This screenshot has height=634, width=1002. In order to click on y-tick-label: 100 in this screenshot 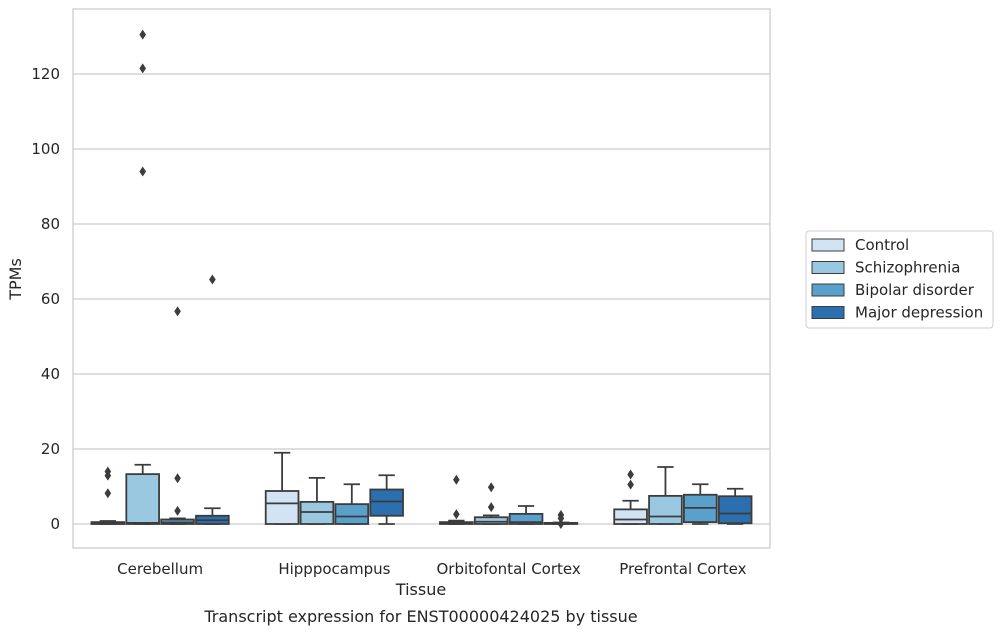, I will do `click(45, 149)`.